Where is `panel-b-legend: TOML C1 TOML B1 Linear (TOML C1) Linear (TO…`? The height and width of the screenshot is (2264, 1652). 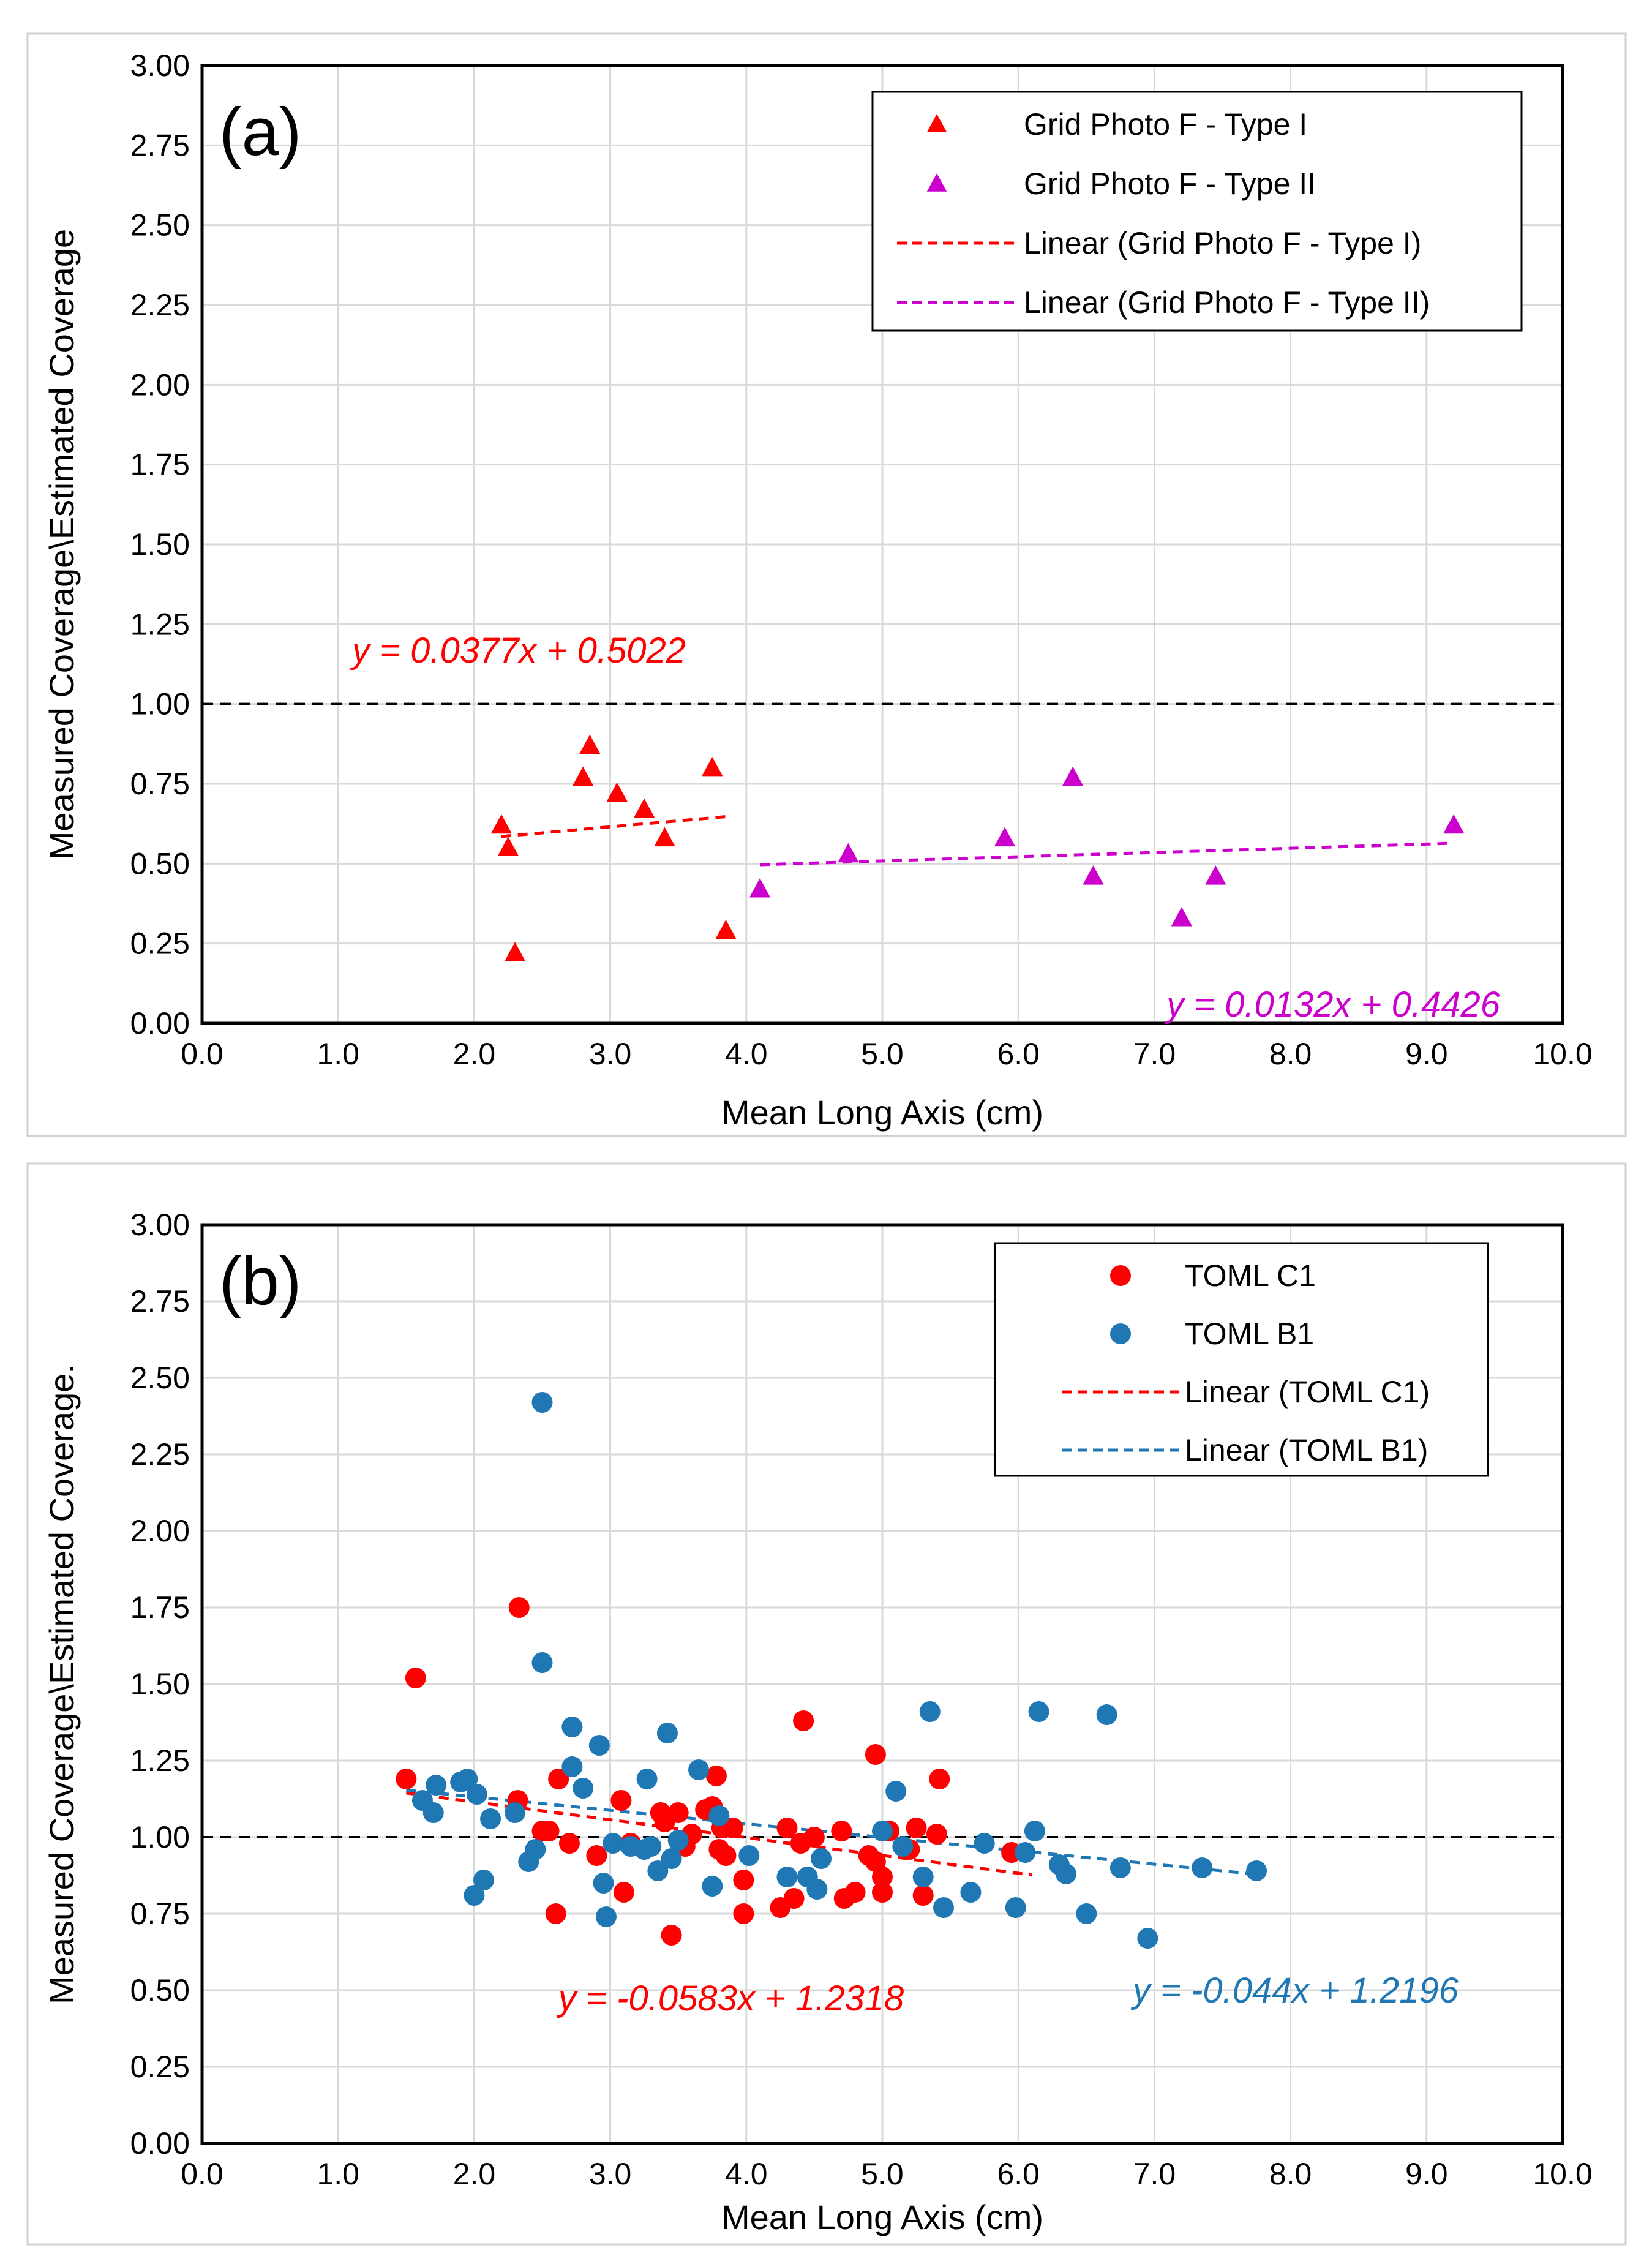
panel-b-legend: TOML C1 TOML B1 Linear (TOML C1) Linear (TO… is located at coordinates (1241, 1360).